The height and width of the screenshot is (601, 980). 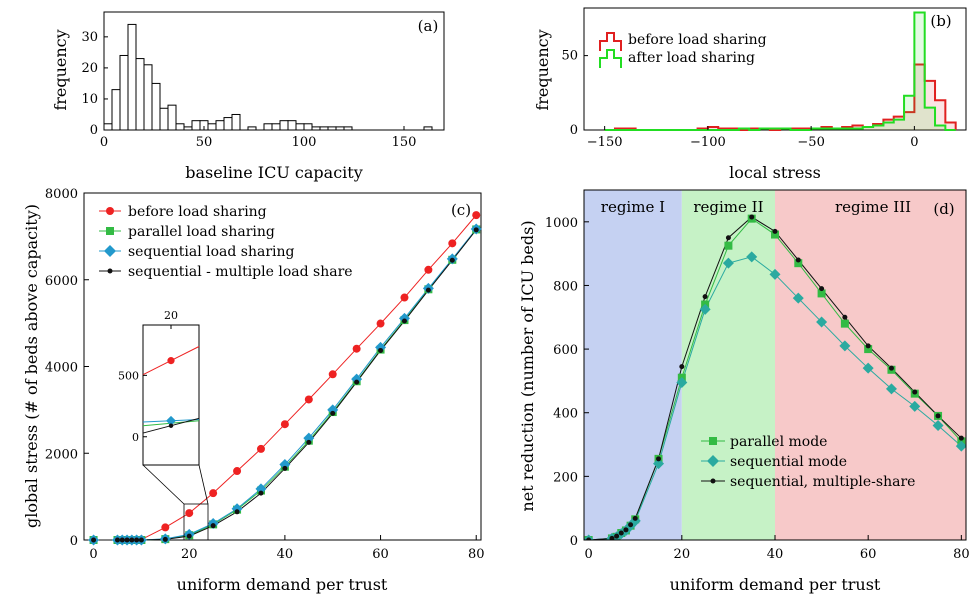 What do you see at coordinates (304, 142) in the screenshot?
I see `x-tick-label: 100` at bounding box center [304, 142].